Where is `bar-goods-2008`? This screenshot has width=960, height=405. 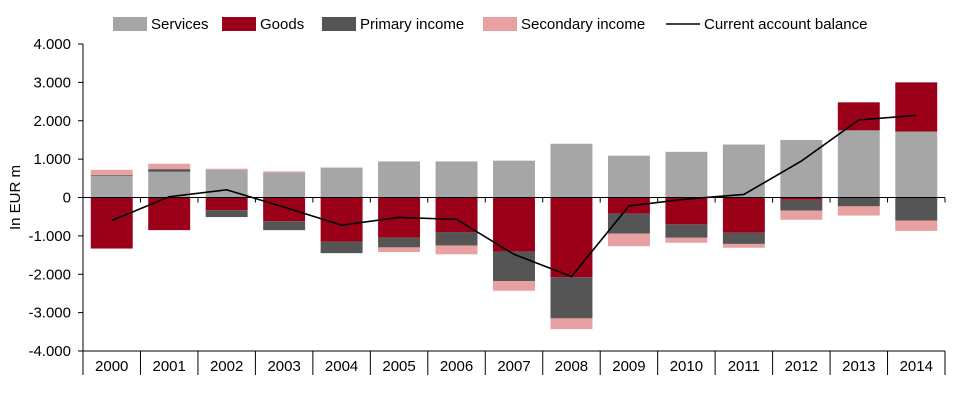
bar-goods-2008 is located at coordinates (571, 237).